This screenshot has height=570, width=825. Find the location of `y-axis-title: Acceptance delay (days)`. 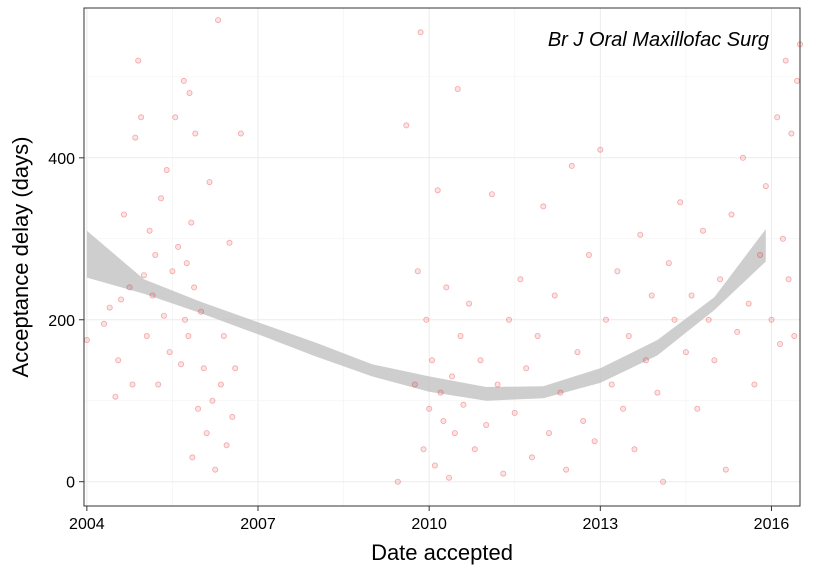

y-axis-title: Acceptance delay (days) is located at coordinates (20, 257).